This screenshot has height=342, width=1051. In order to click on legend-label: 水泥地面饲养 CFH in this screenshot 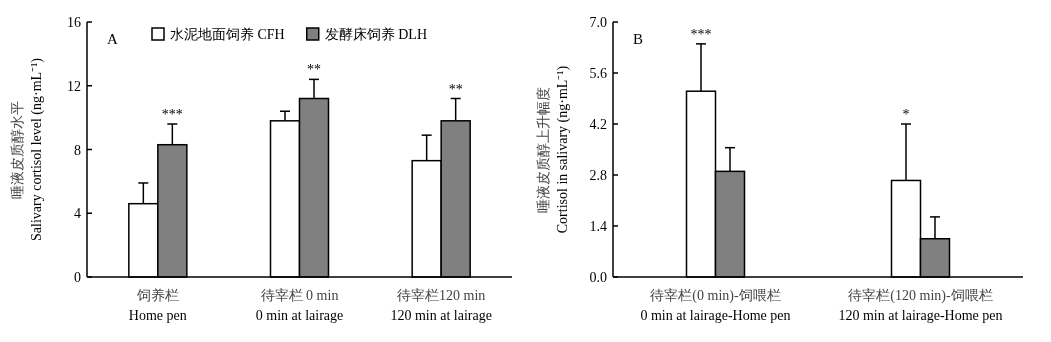, I will do `click(227, 34)`.